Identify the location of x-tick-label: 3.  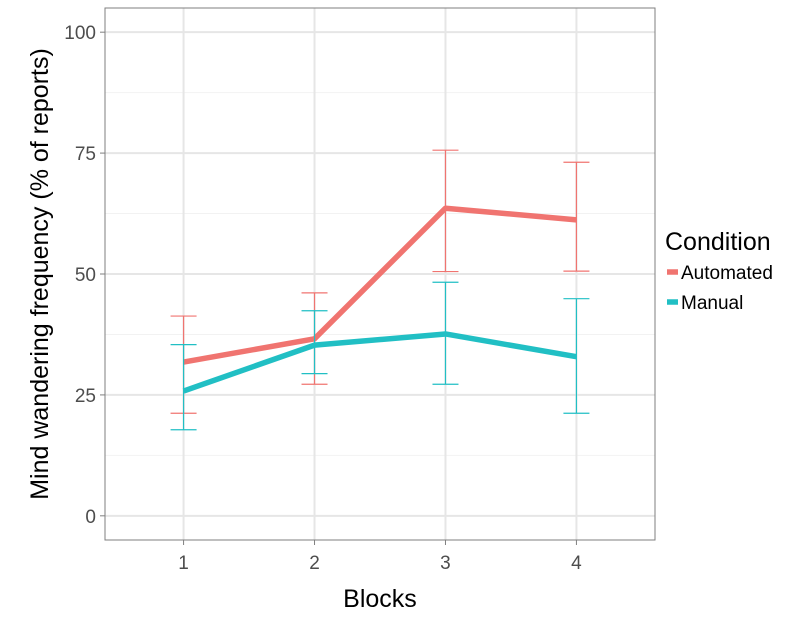
(445, 563).